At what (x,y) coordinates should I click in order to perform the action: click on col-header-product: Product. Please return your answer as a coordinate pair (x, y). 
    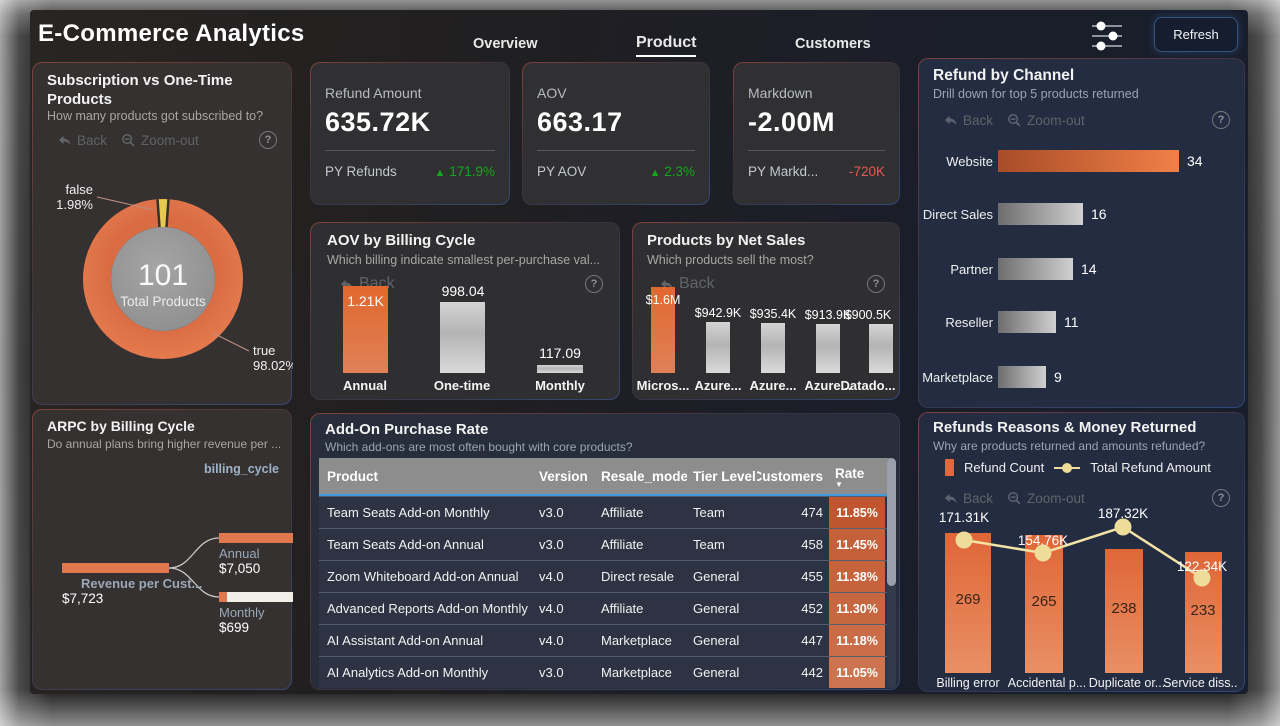
    Looking at the image, I should click on (353, 476).